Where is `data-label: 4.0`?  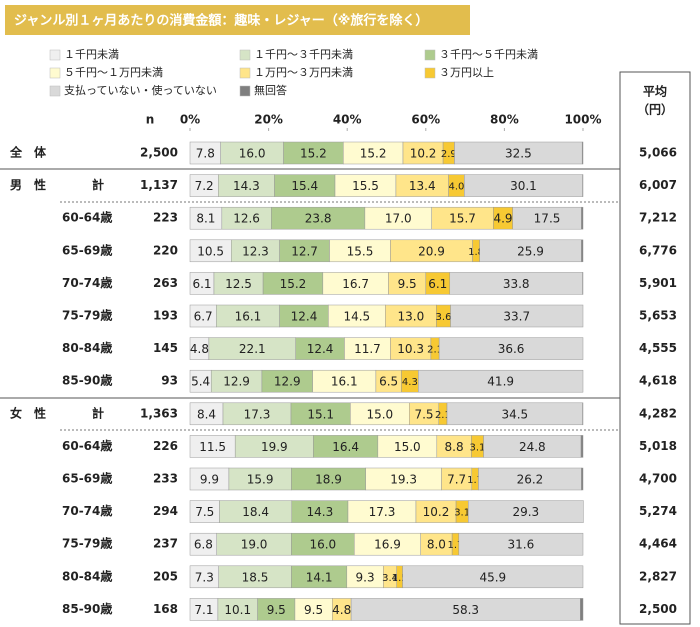
data-label: 4.0 is located at coordinates (457, 187).